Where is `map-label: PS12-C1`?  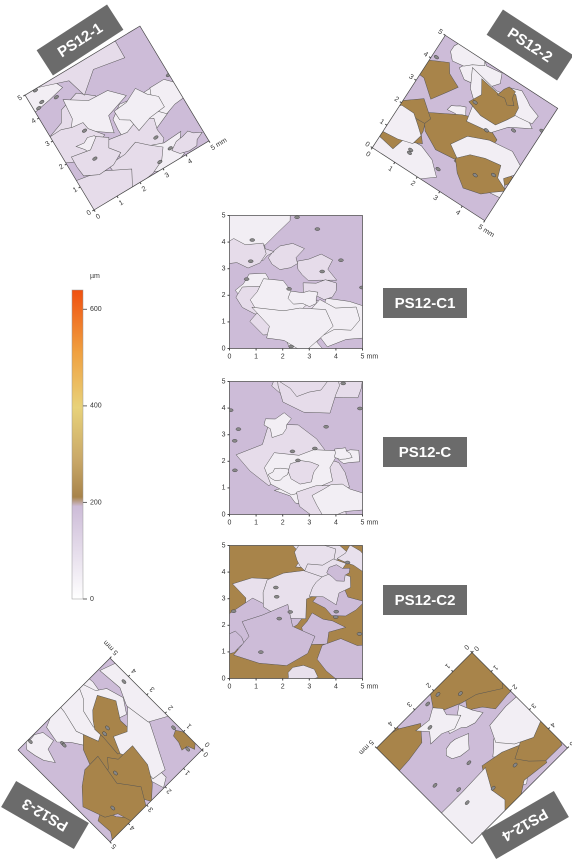 map-label: PS12-C1 is located at coordinates (425, 303).